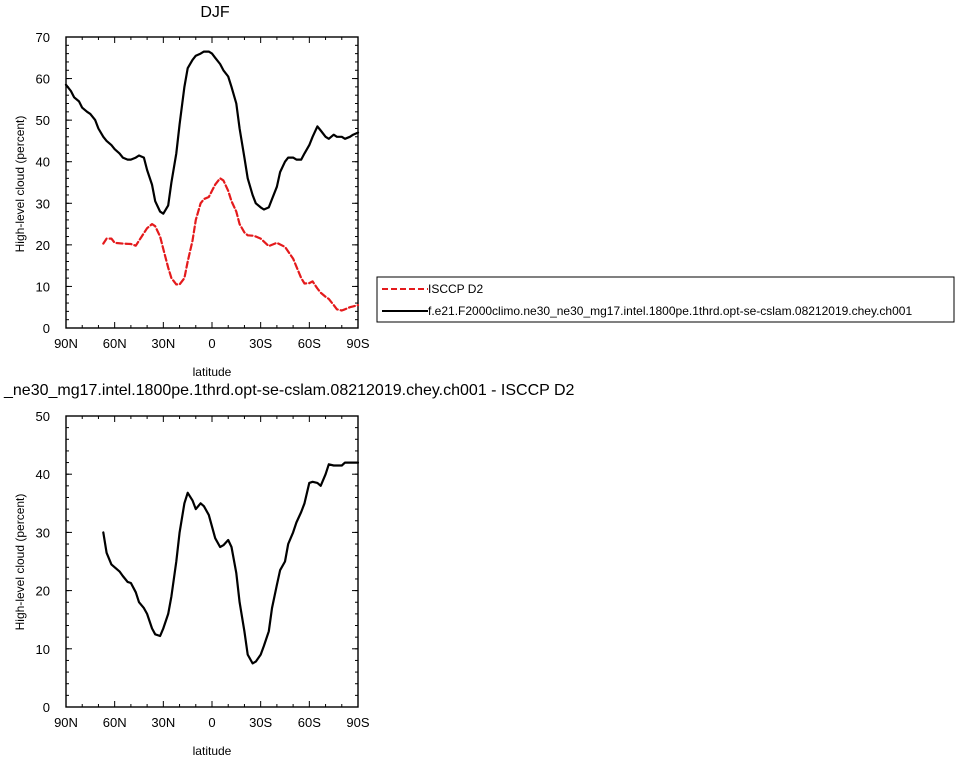  What do you see at coordinates (66, 343) in the screenshot?
I see `top-x-tick-label: 90N` at bounding box center [66, 343].